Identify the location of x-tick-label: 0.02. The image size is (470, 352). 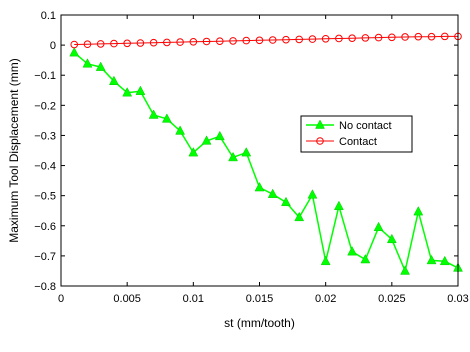
(325, 299).